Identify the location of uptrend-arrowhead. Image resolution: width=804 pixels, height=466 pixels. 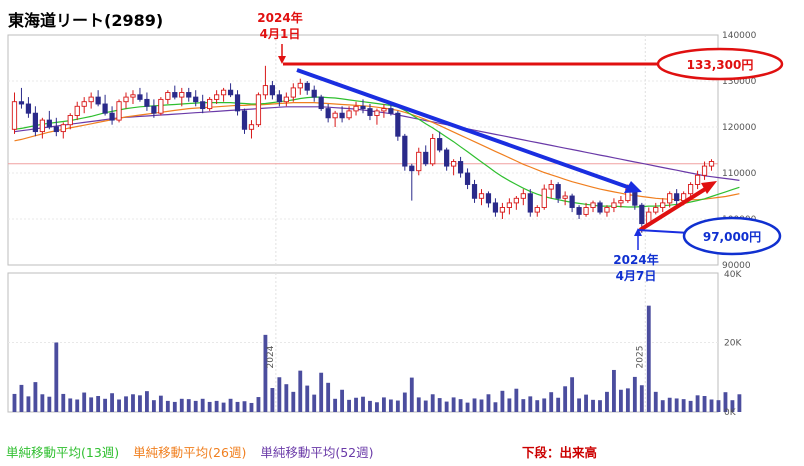
(709, 187).